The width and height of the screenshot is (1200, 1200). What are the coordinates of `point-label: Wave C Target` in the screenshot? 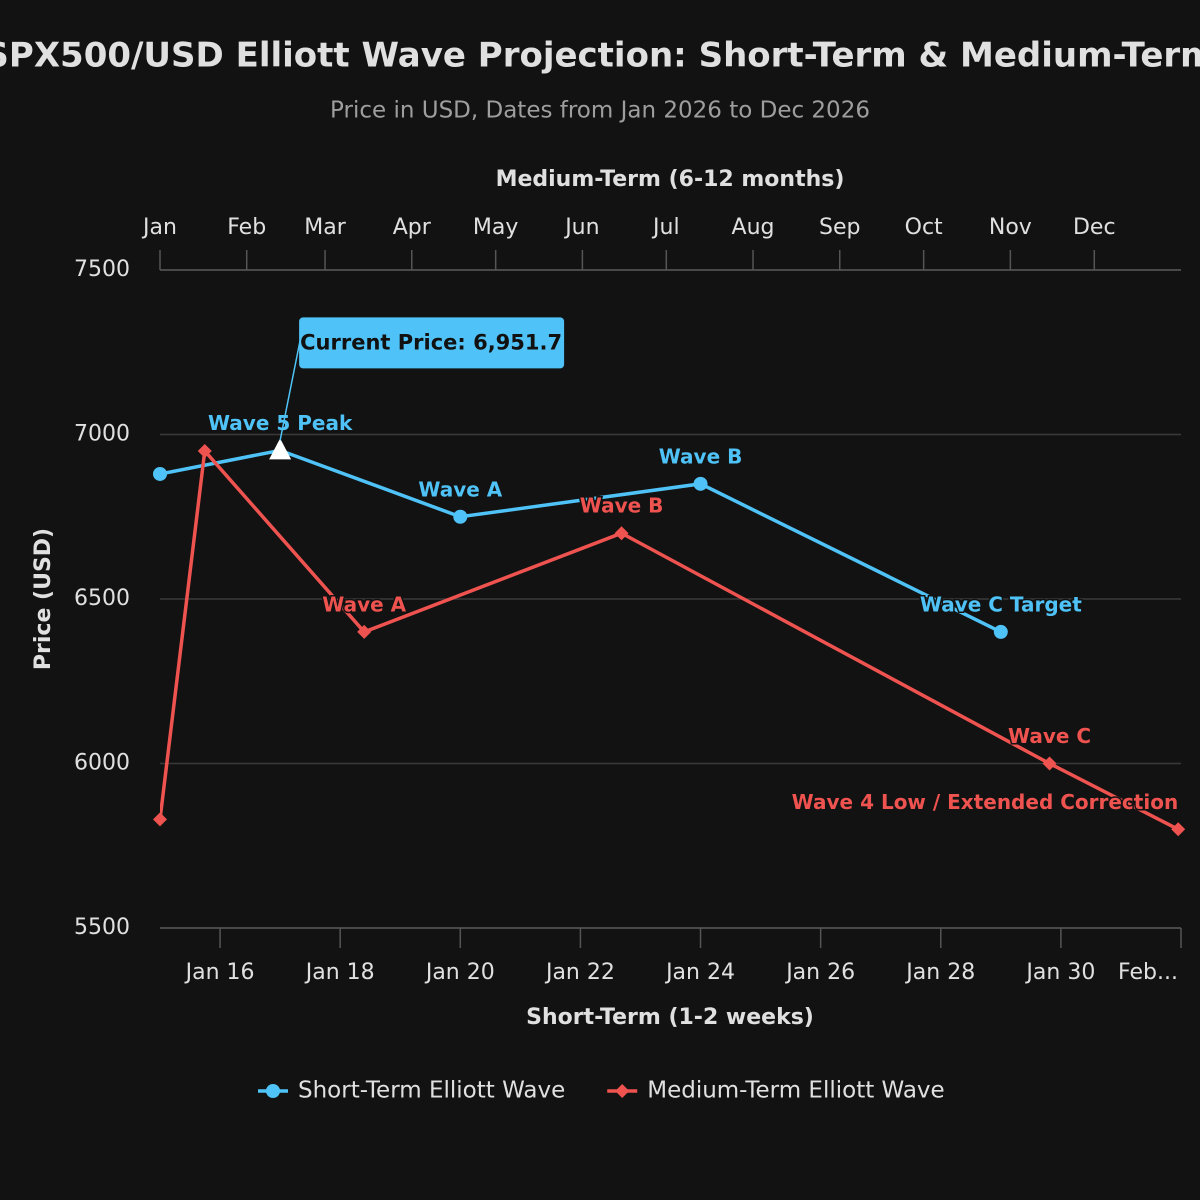 It's located at (1001, 604).